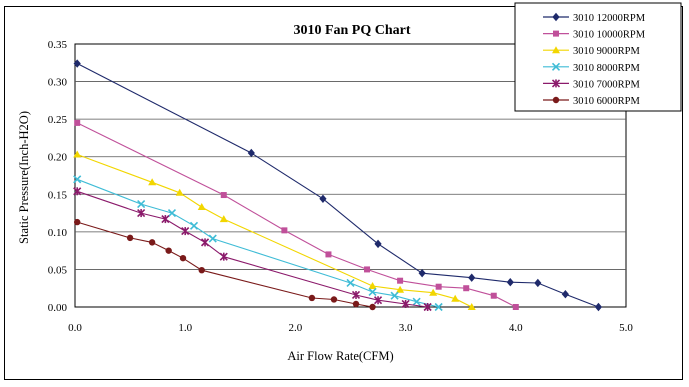 The height and width of the screenshot is (387, 689). I want to click on series, so click(225, 264).